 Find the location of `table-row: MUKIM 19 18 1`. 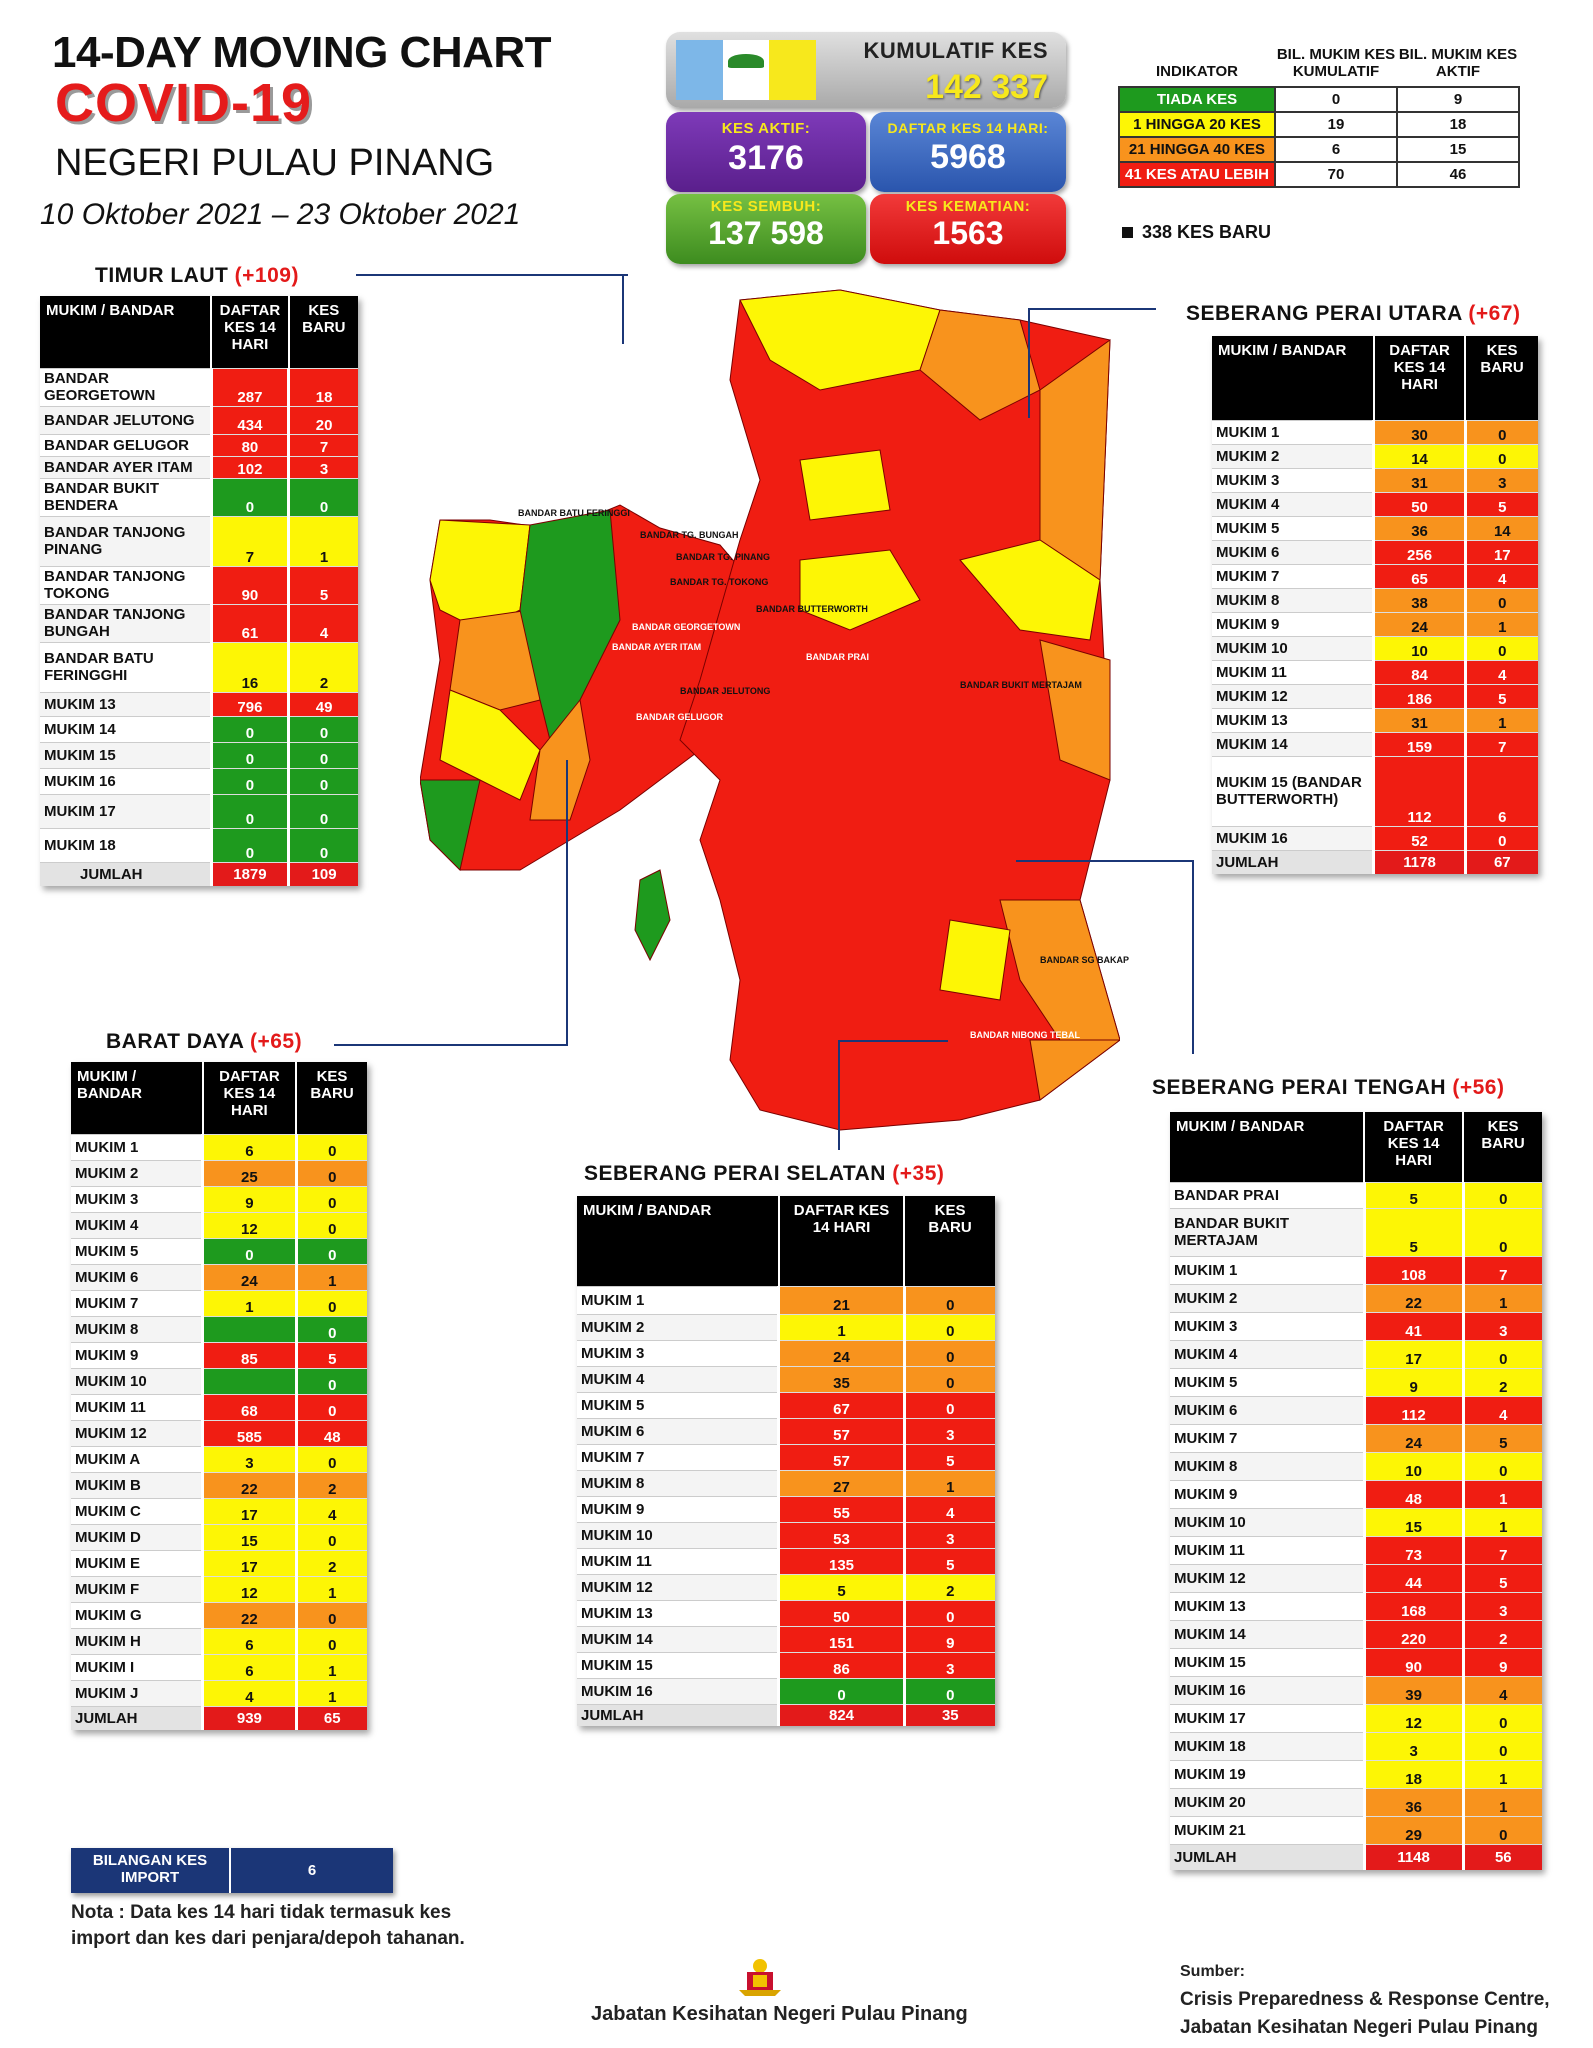

table-row: MUKIM 19 18 1 is located at coordinates (1356, 1773).